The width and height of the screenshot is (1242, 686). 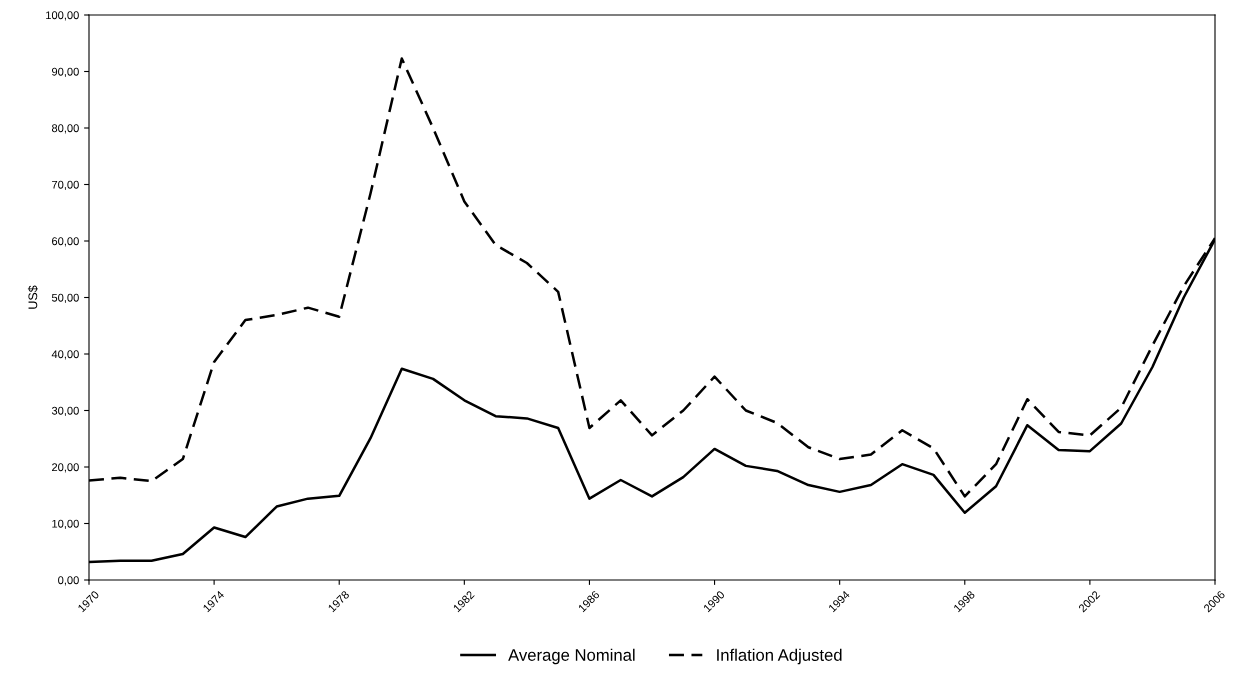 What do you see at coordinates (65, 72) in the screenshot?
I see `y-tick-label: 90,00` at bounding box center [65, 72].